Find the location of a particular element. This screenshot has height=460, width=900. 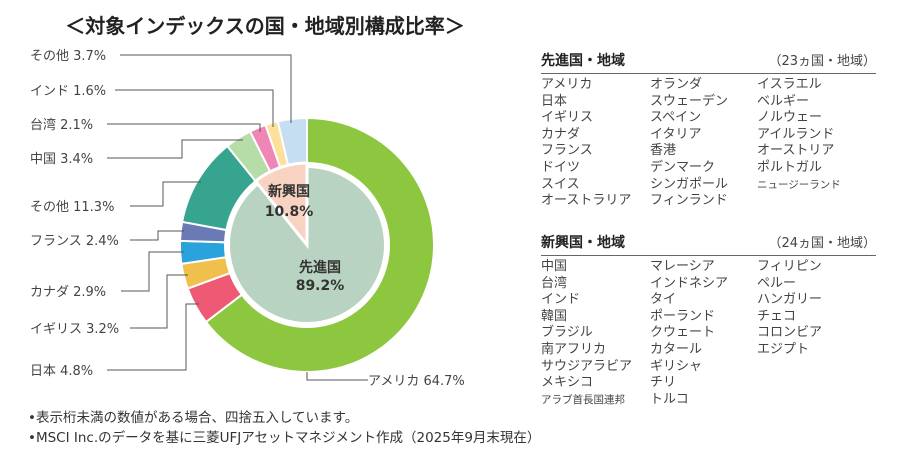

country-column: イスラエル ベルギー ノルウェー アイルランド オーストリア ポルトガルニュージーランド is located at coordinates (799, 143).